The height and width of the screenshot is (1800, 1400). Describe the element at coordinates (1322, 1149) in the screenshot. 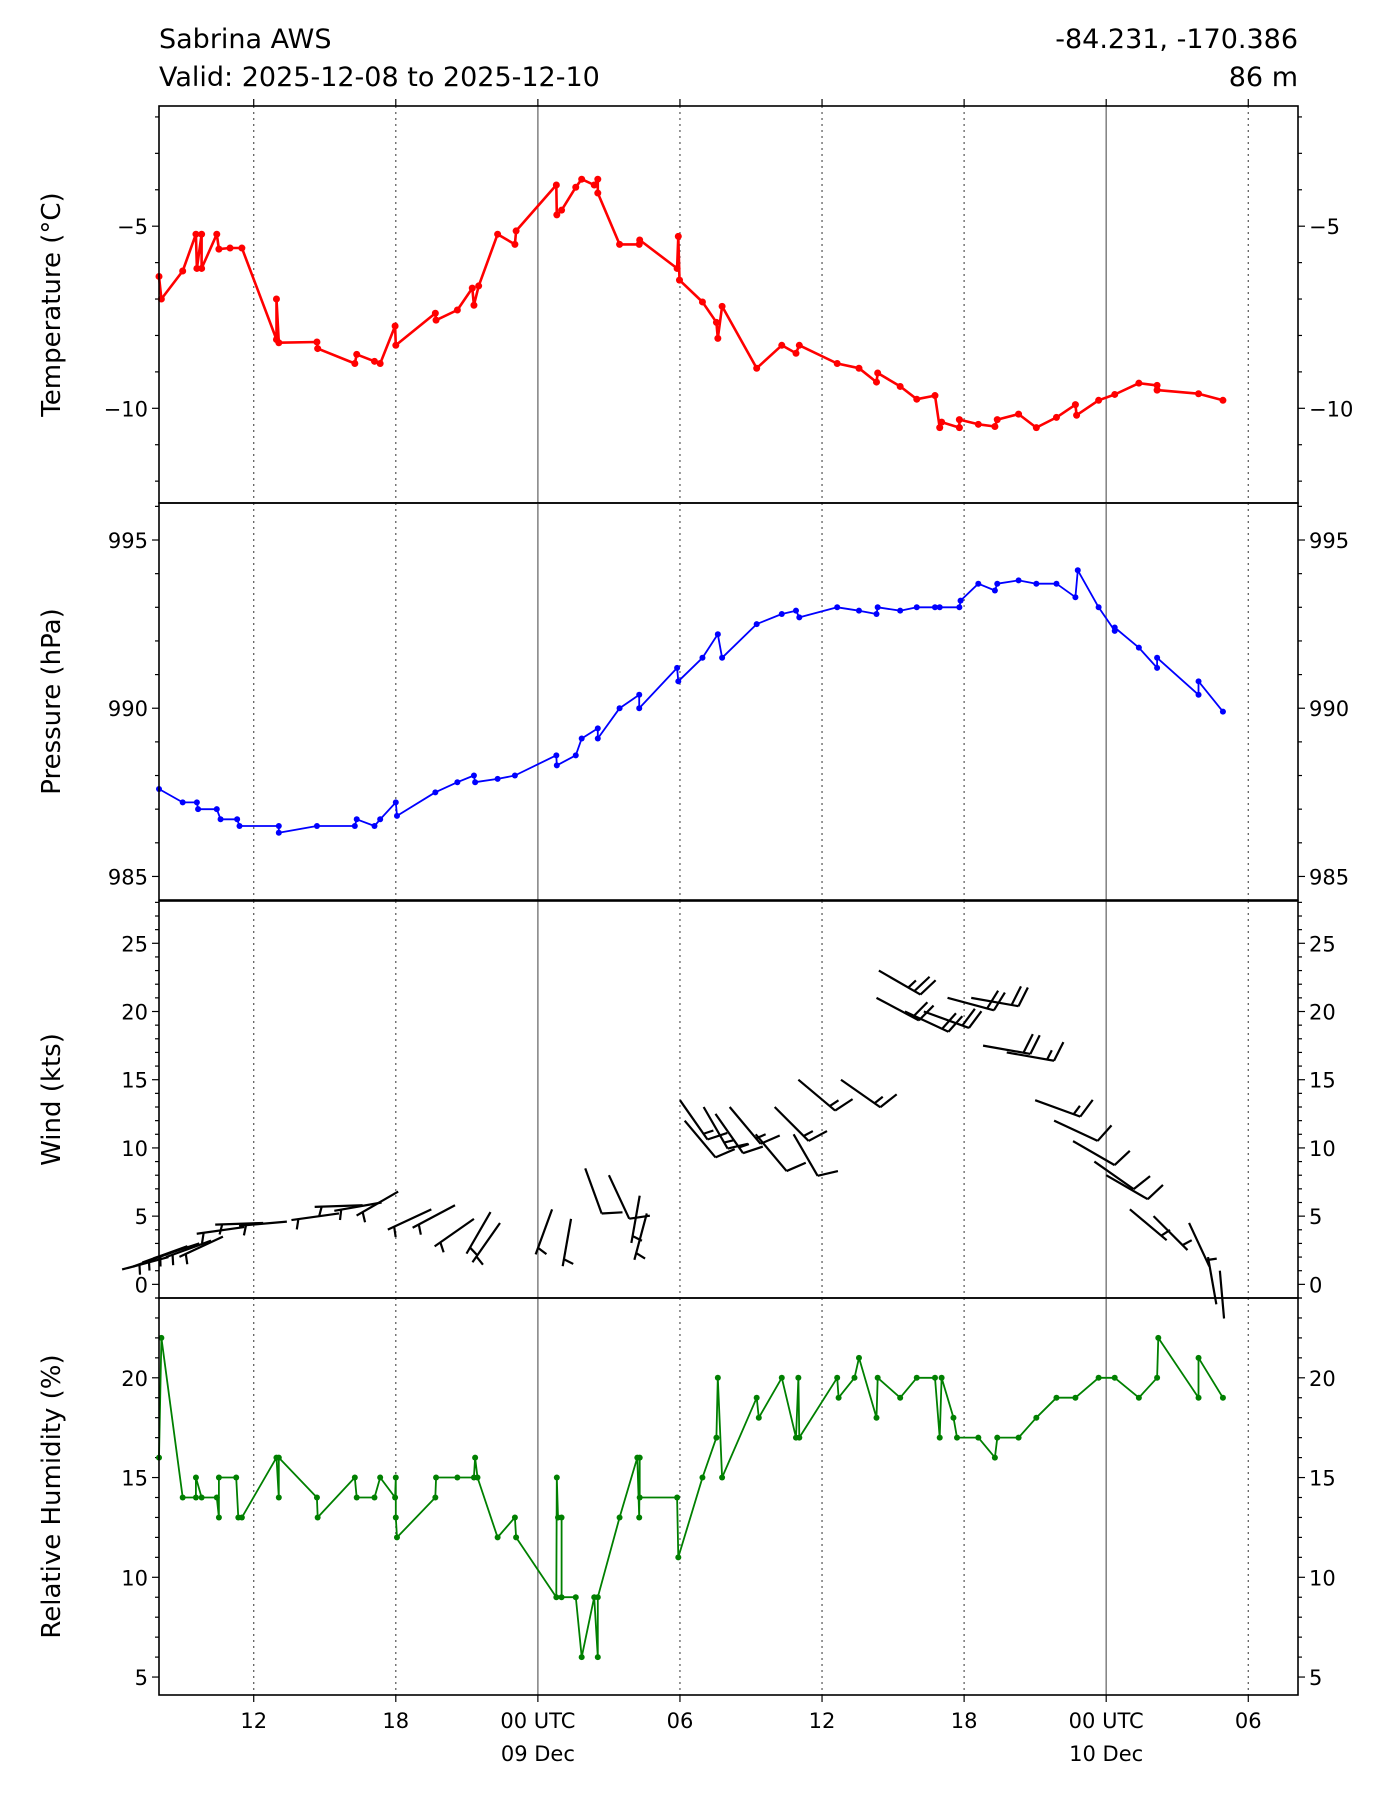

I see `y-tick-label-right: 10` at that location.